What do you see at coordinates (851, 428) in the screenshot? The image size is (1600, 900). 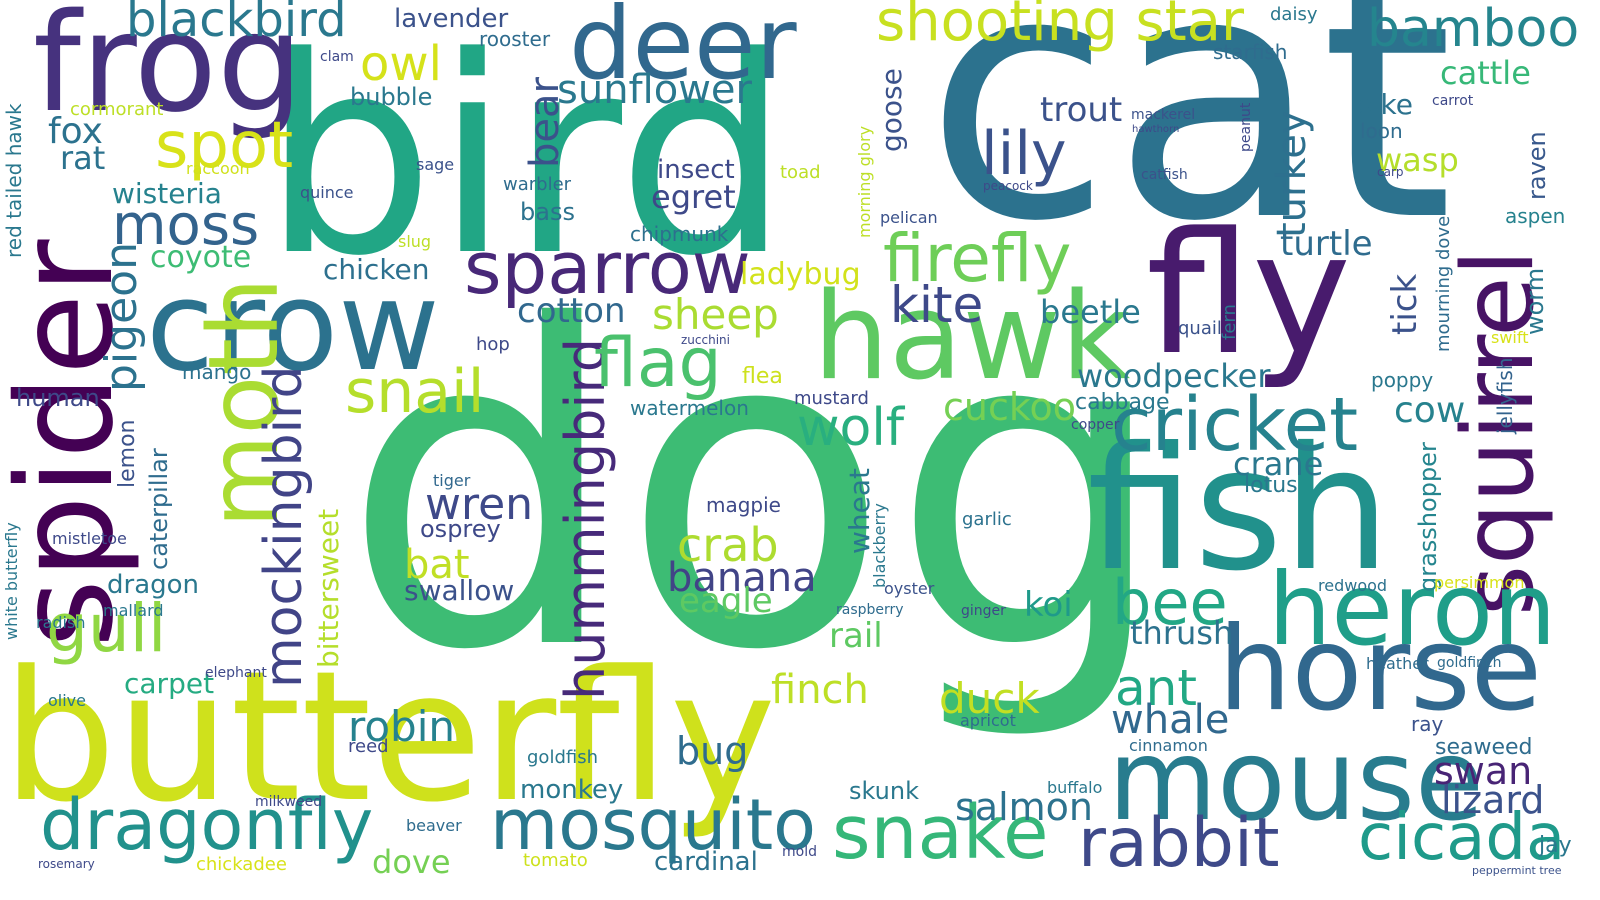 I see `word-wolf: wolf` at bounding box center [851, 428].